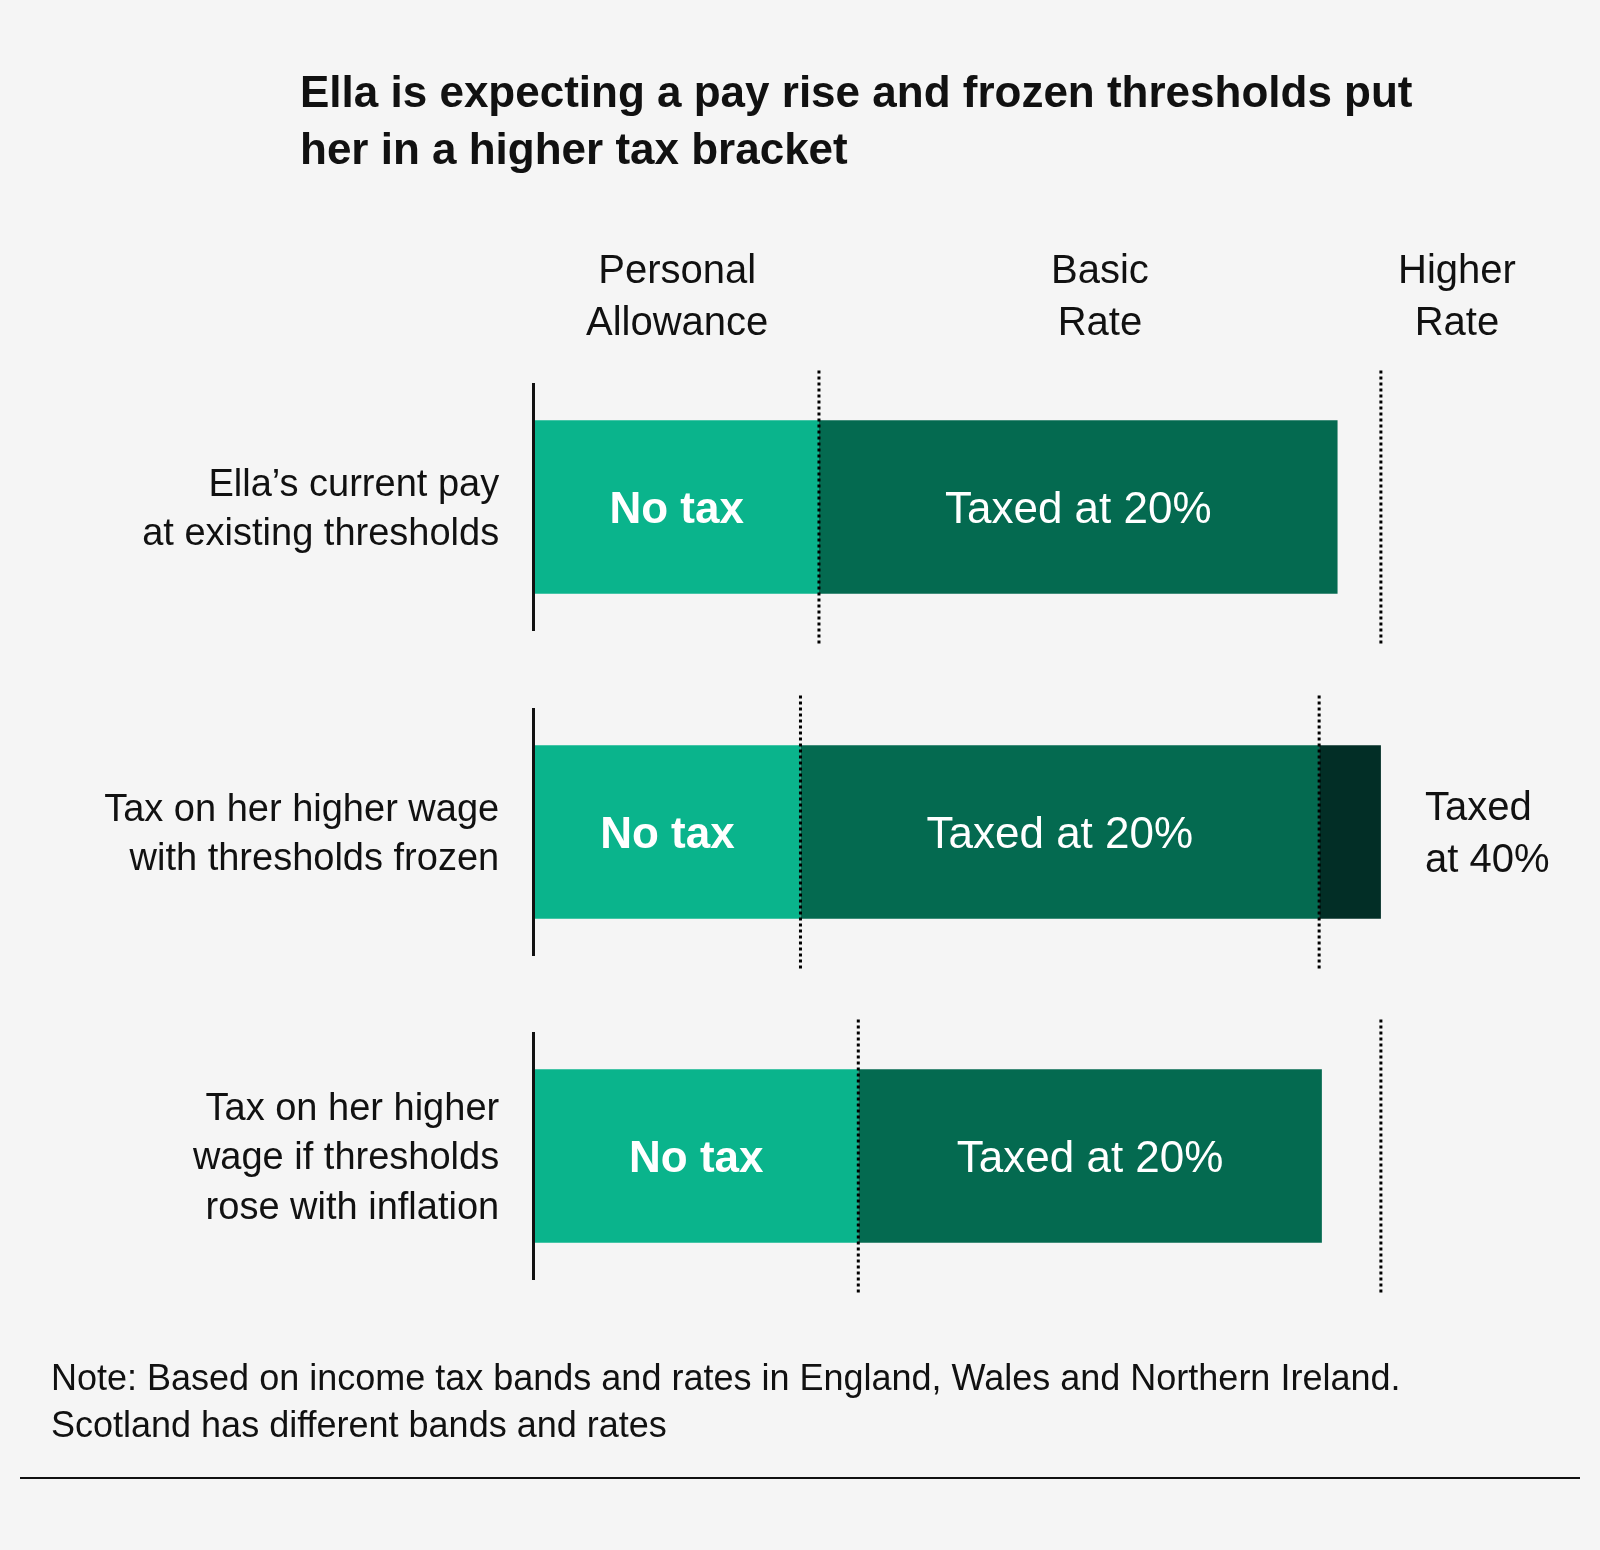  Describe the element at coordinates (1487, 832) in the screenshot. I see `series-label: Taxed at 40%` at that location.